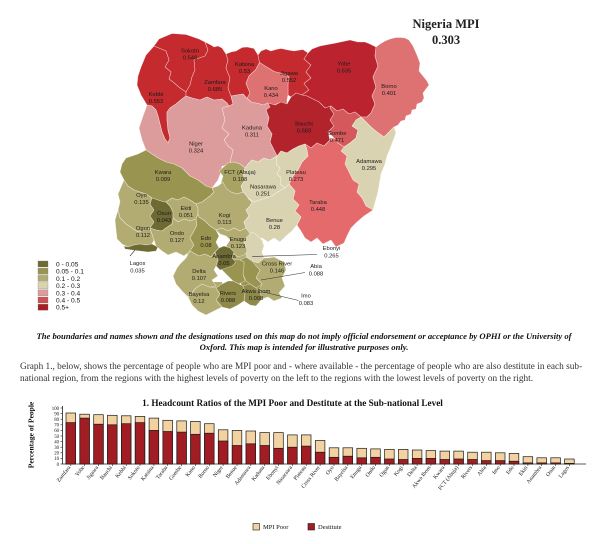  Describe the element at coordinates (191, 471) in the screenshot. I see `svg-text: Kano` at that location.